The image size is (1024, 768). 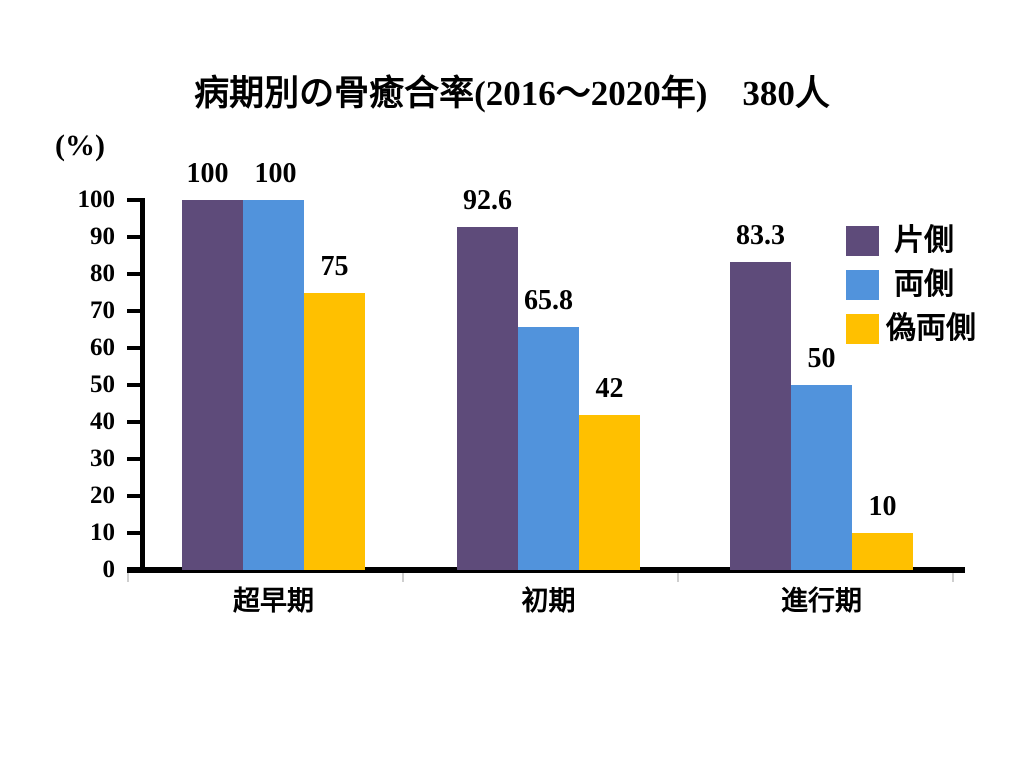 What do you see at coordinates (924, 240) in the screenshot?
I see `legend-label: 片側` at bounding box center [924, 240].